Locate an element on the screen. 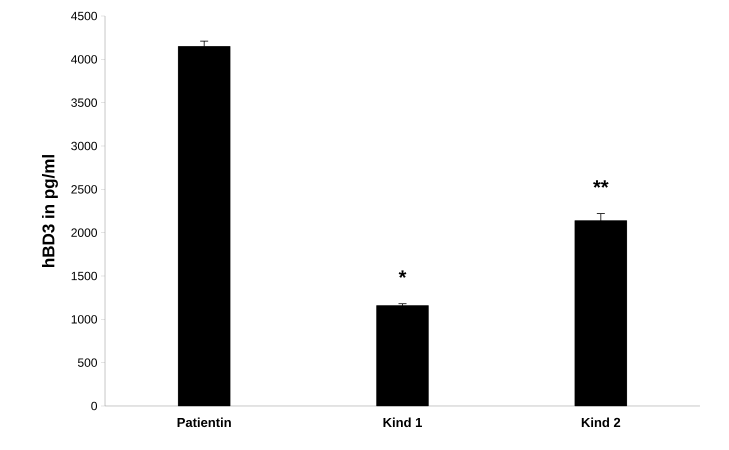 This screenshot has width=729, height=450. y-tick-label: 3500 is located at coordinates (84, 102).